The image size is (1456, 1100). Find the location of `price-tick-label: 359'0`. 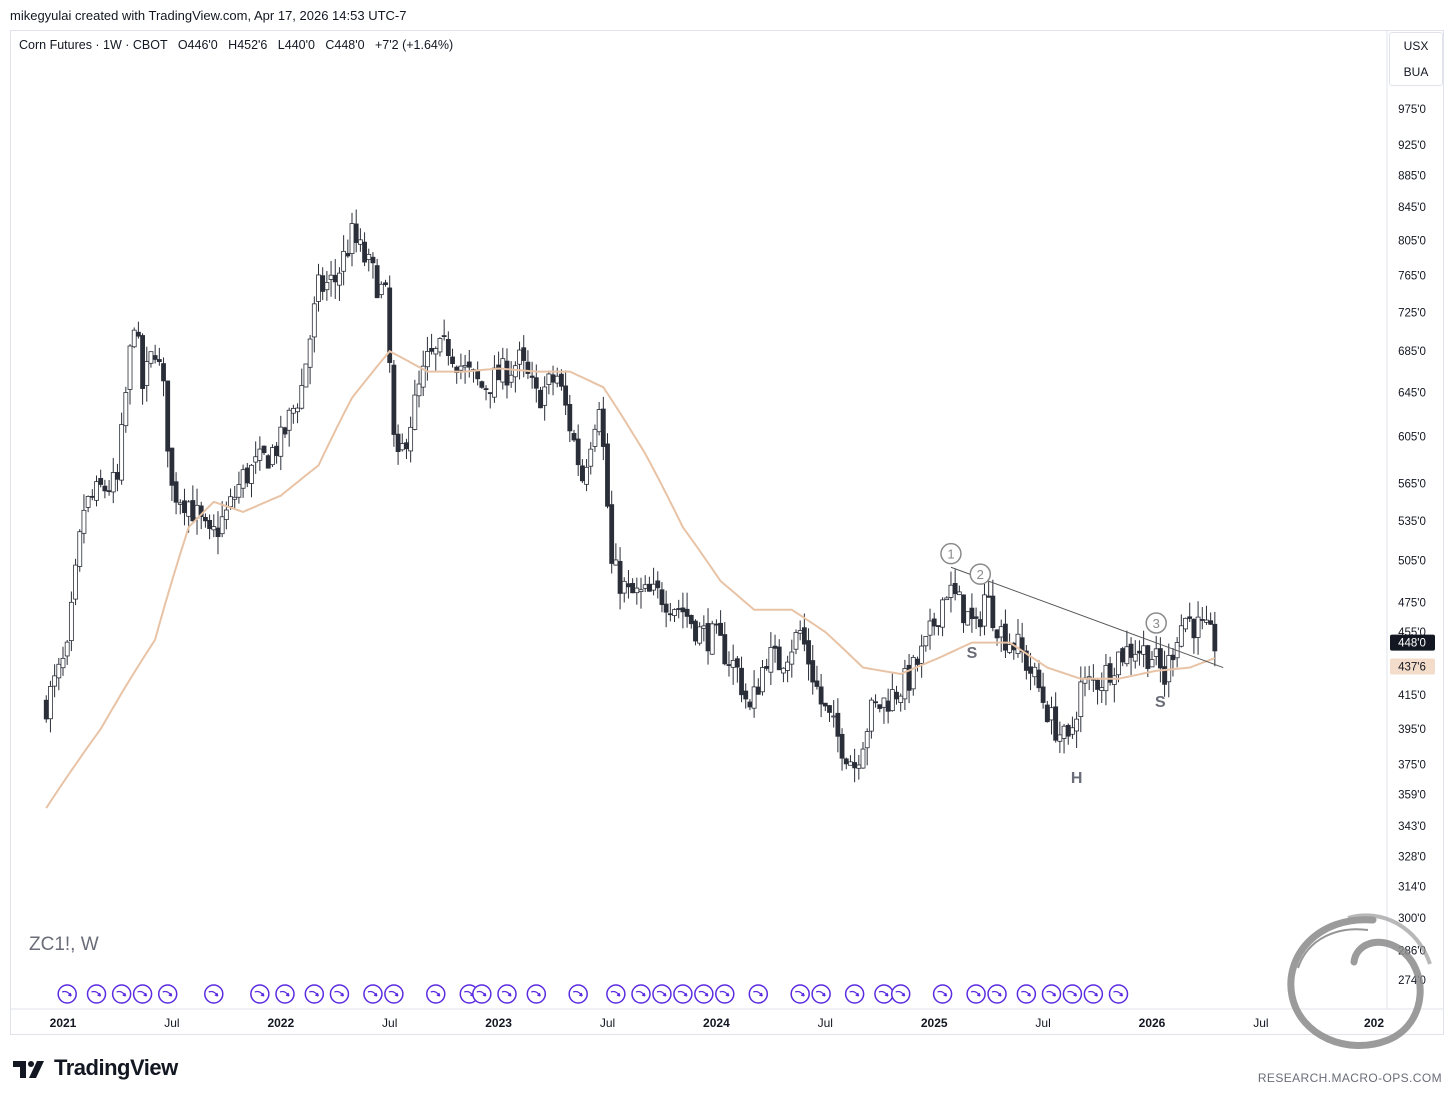

price-tick-label: 359'0 is located at coordinates (1412, 796).